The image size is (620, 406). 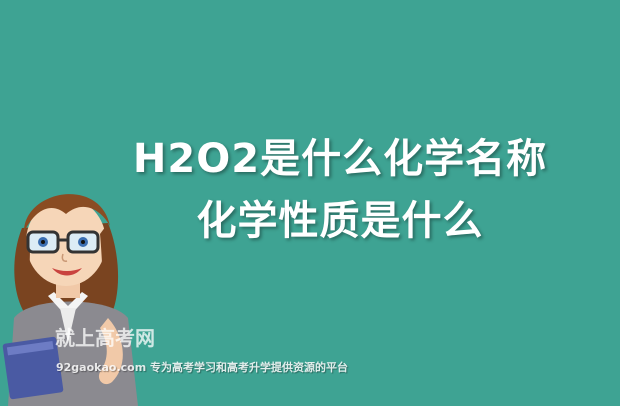 I want to click on cartoon-teacher-icon, so click(x=70, y=300).